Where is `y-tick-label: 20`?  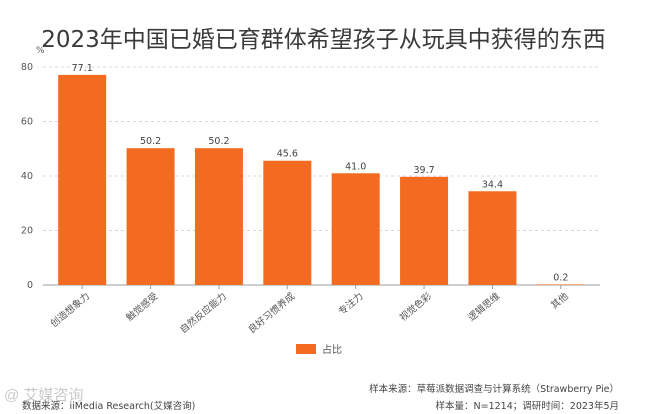
y-tick-label: 20 is located at coordinates (27, 231).